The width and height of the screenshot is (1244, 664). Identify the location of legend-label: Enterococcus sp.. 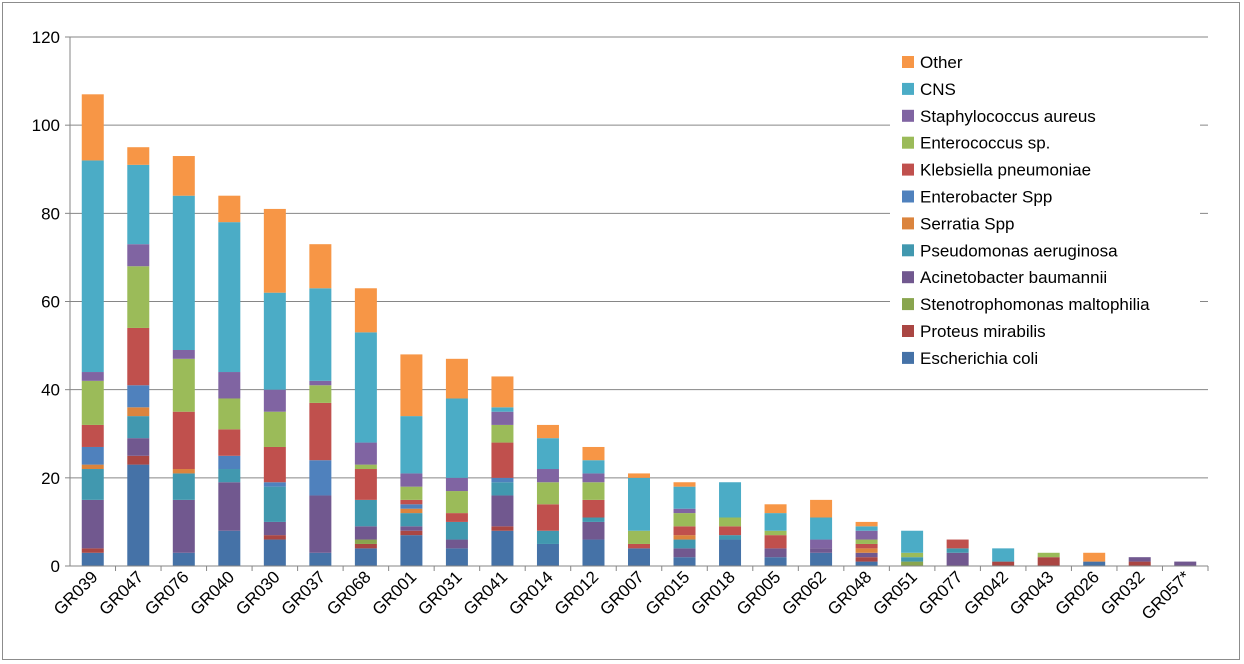
(985, 143).